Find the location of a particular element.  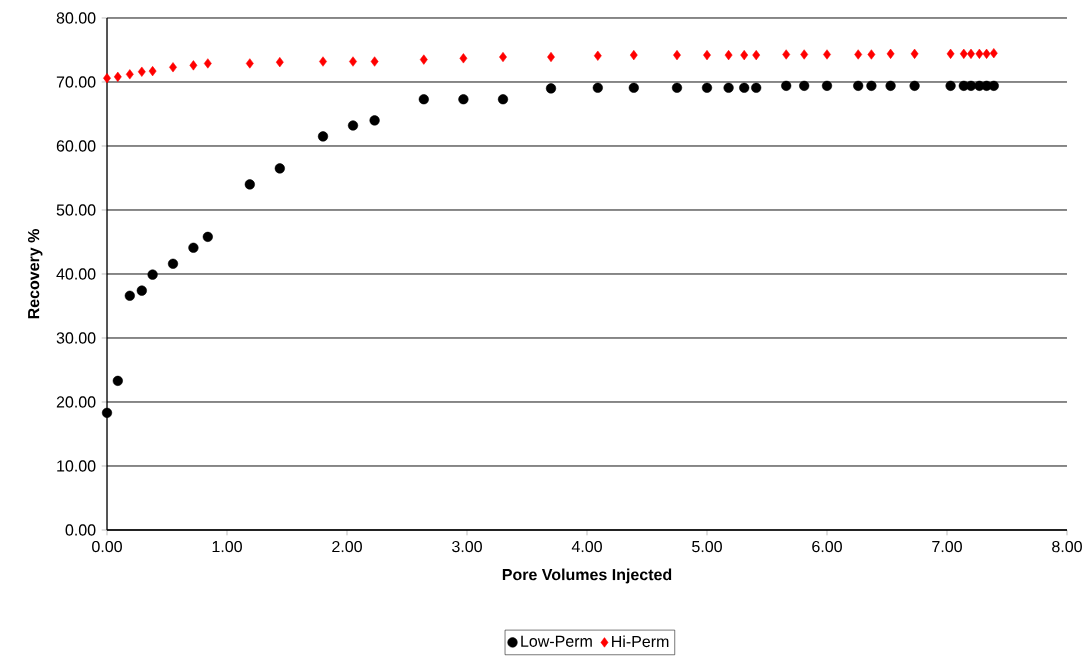

legend-label: Hi-Perm is located at coordinates (640, 641).